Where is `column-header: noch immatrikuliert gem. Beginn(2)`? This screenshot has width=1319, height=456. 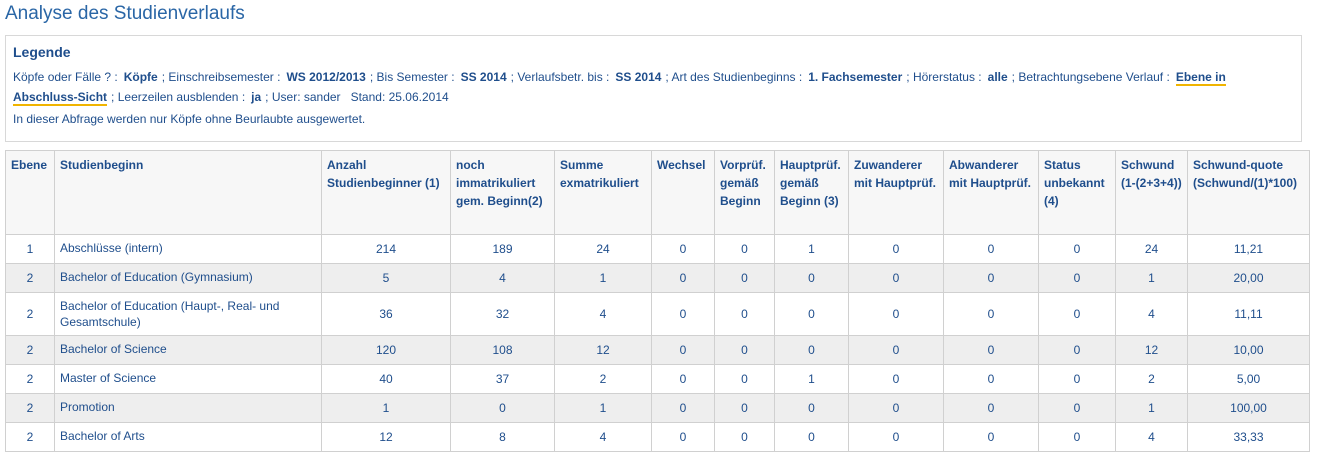
column-header: noch immatrikuliert gem. Beginn(2) is located at coordinates (502, 192).